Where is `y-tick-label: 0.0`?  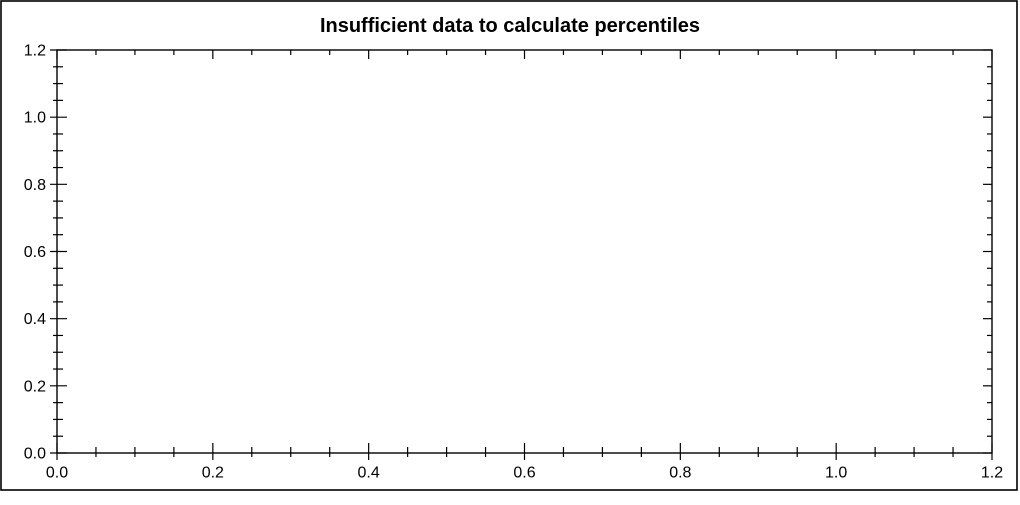 y-tick-label: 0.0 is located at coordinates (35, 454).